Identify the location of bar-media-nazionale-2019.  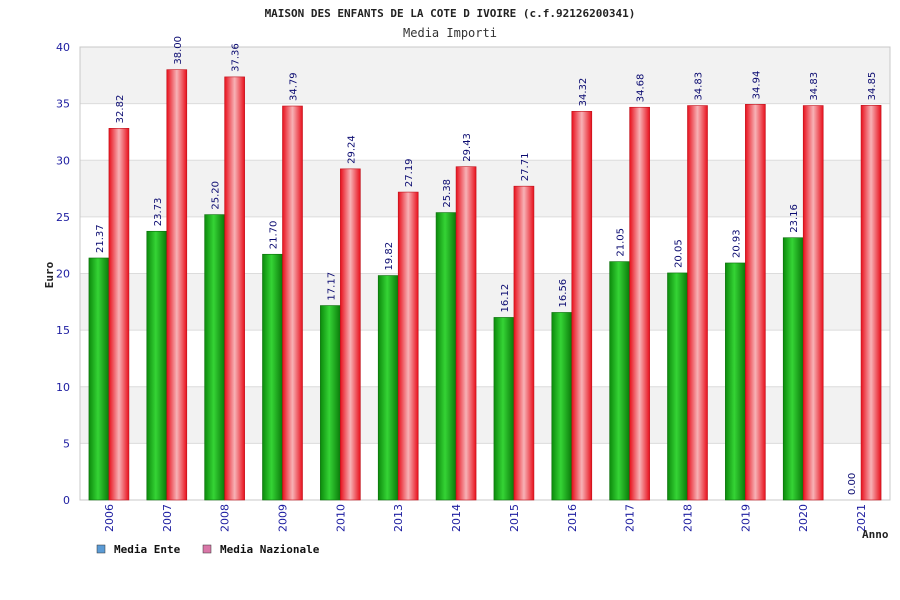
(755, 302).